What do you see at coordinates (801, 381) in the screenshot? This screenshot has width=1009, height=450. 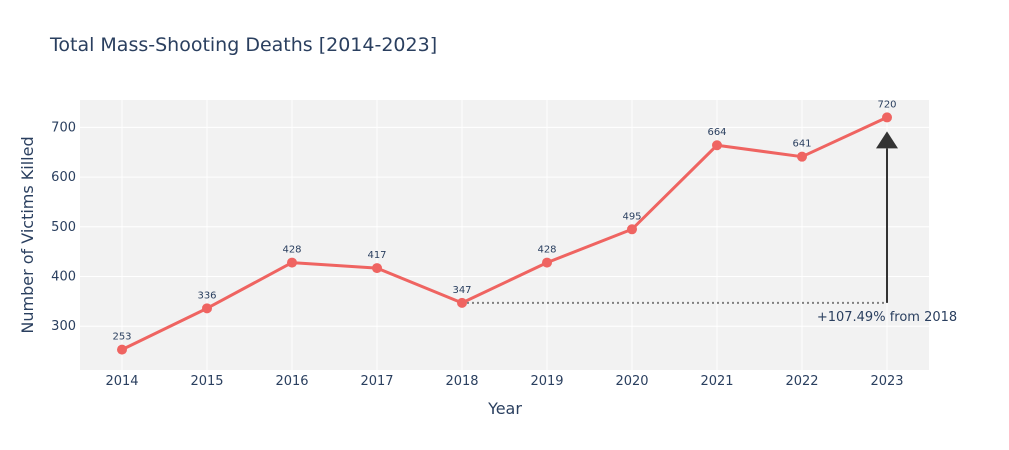 I see `x-tick-label: 2022` at bounding box center [801, 381].